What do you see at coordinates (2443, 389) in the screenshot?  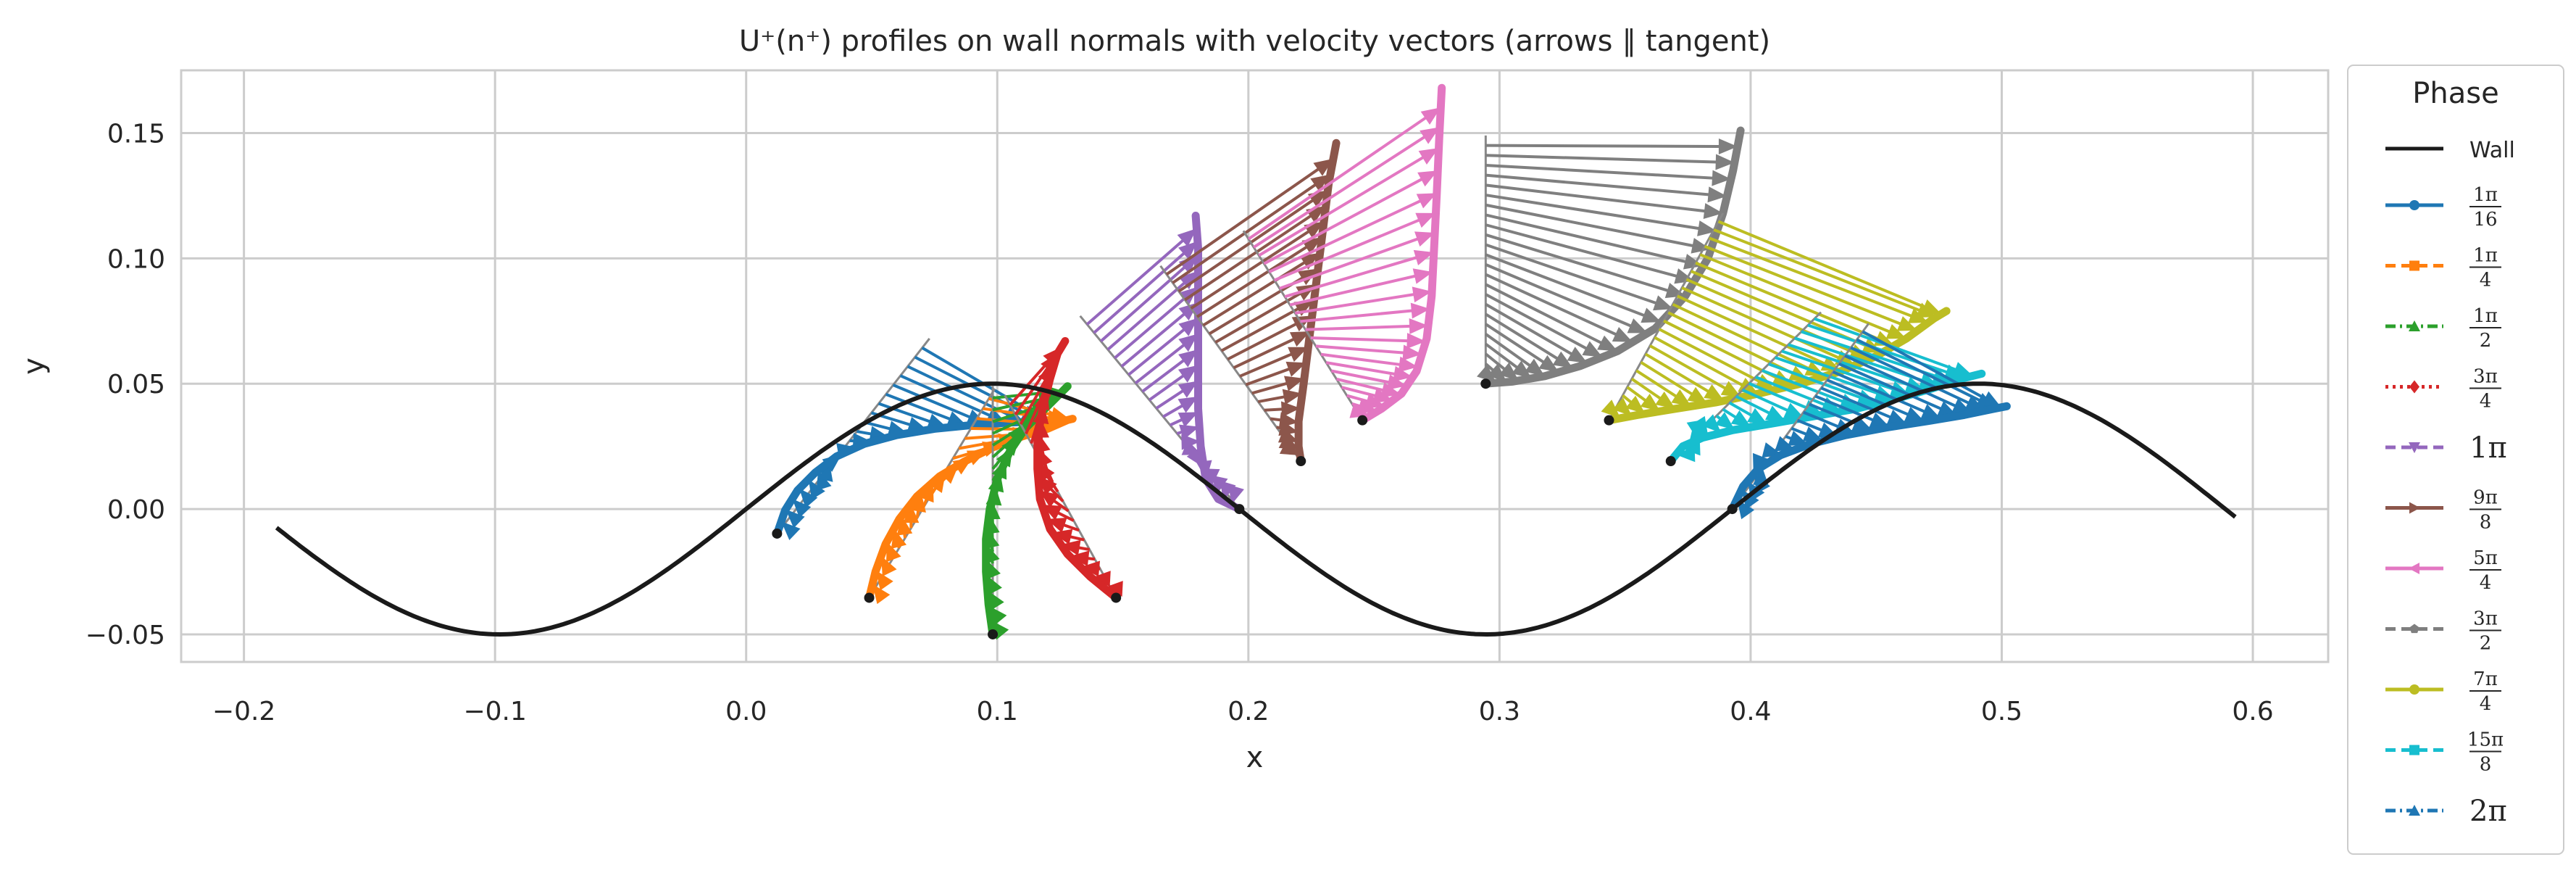 I see `legend-entry-3pi-4: 3π4` at bounding box center [2443, 389].